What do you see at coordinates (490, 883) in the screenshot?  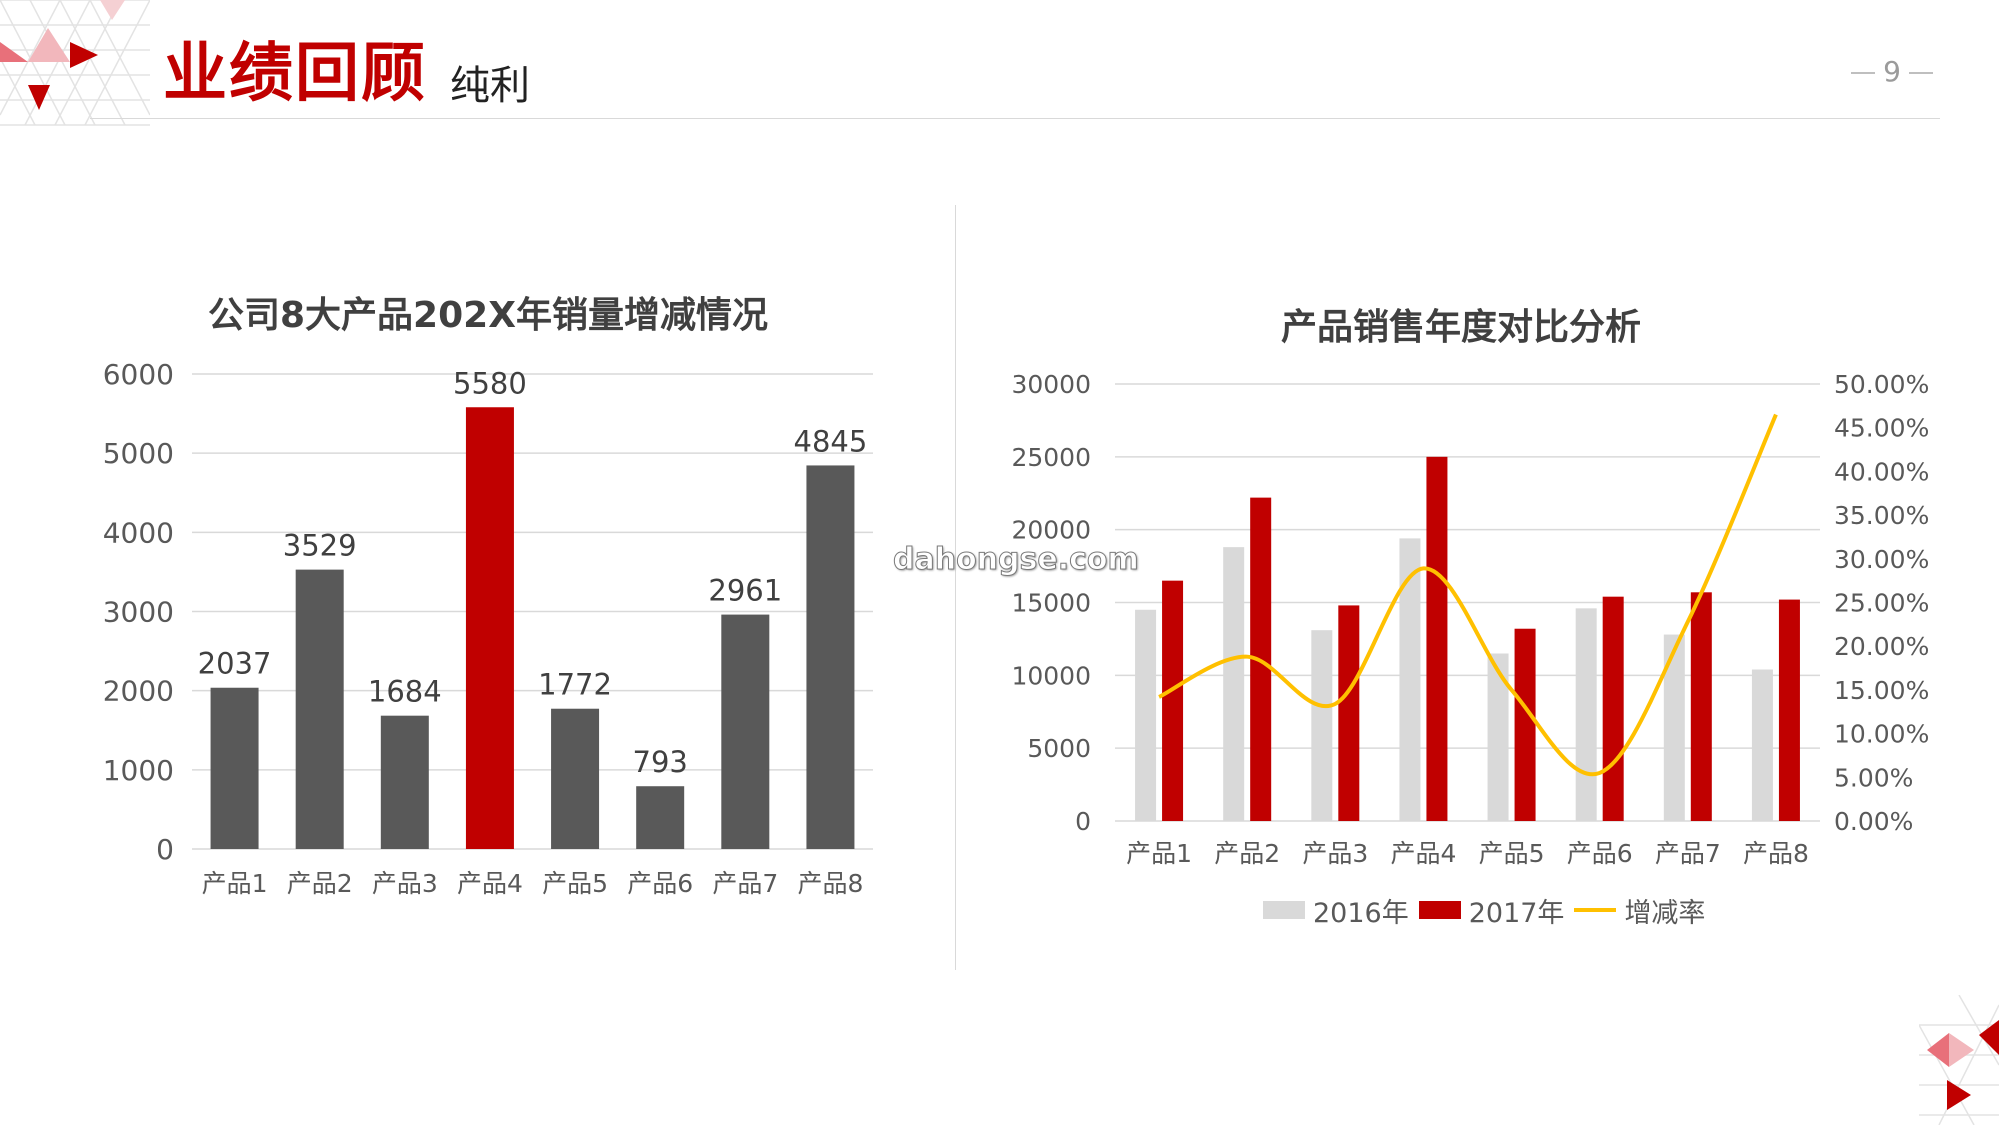 I see `left-x-tick-label: 产品4` at bounding box center [490, 883].